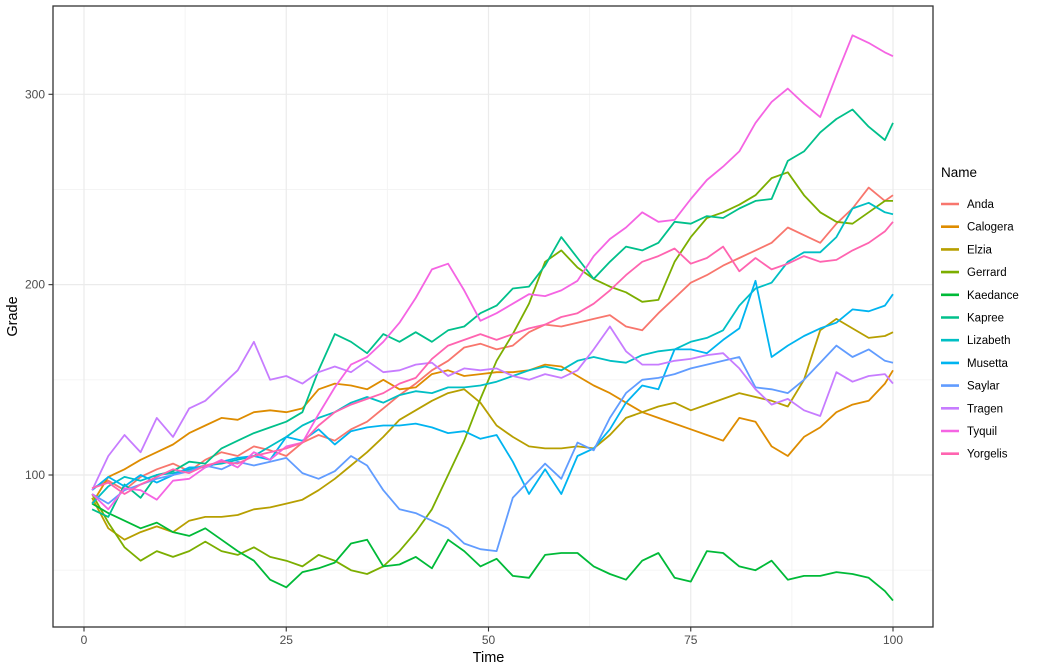 The height and width of the screenshot is (672, 1056). Describe the element at coordinates (982, 432) in the screenshot. I see `legend-label-tyquil: Tyquil` at that location.